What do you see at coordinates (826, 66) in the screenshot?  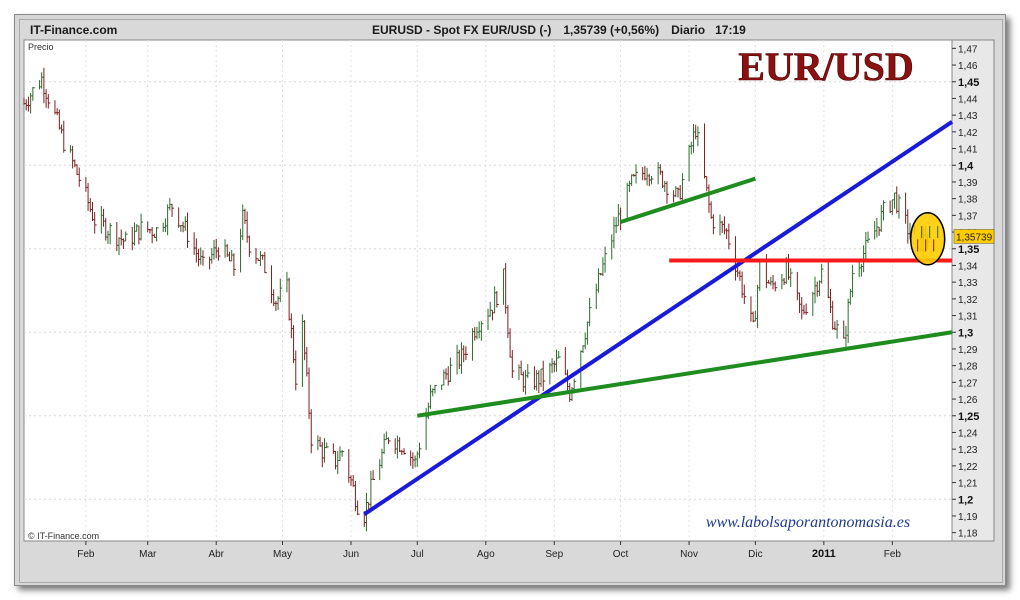 I see `big-title: EUR/USD` at bounding box center [826, 66].